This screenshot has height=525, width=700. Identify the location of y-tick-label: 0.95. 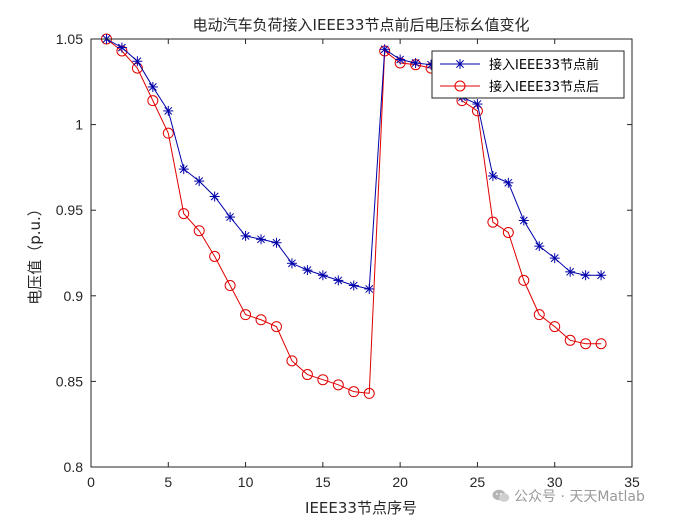
(69, 210).